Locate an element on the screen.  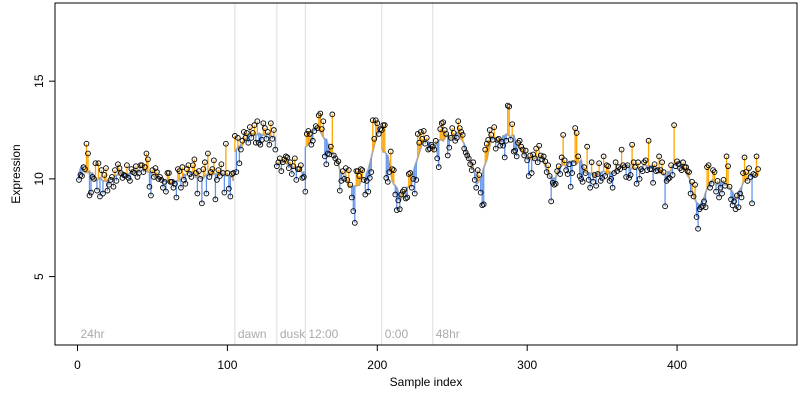
x-tick-label: 300 is located at coordinates (527, 365).